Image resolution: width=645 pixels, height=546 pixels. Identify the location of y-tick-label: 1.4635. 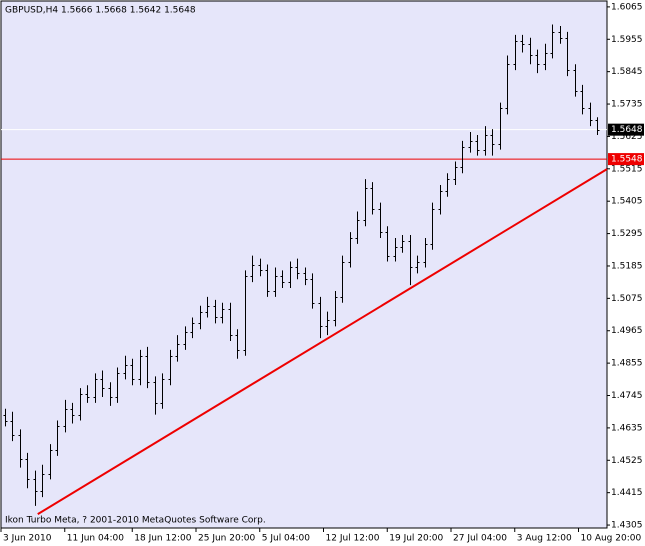
(627, 428).